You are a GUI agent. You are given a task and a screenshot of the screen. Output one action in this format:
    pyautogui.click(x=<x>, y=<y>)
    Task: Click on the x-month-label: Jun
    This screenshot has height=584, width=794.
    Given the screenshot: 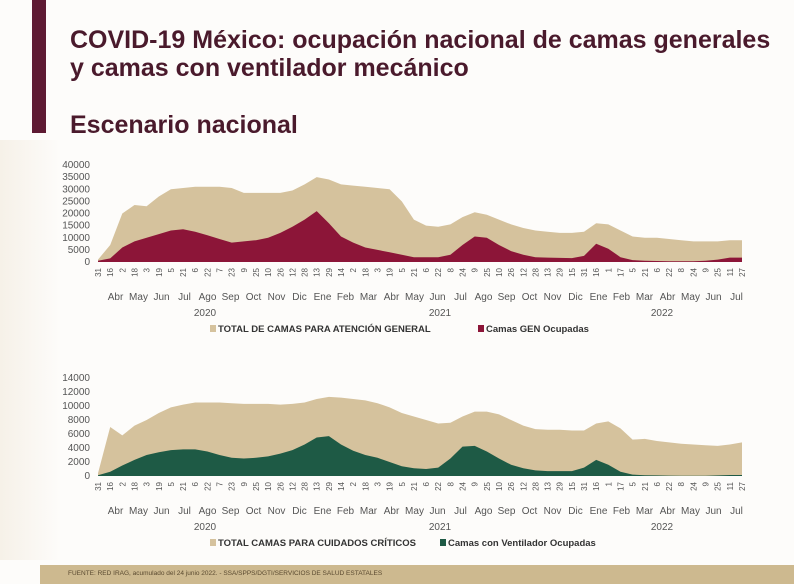 What is the action you would take?
    pyautogui.click(x=437, y=511)
    